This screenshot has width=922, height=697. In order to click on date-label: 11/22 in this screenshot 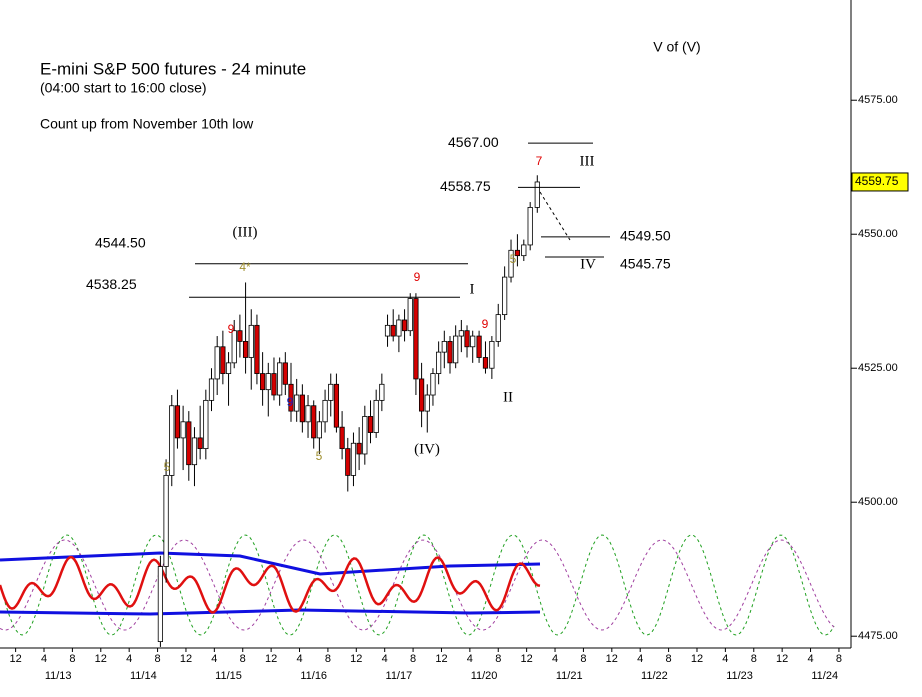, I will do `click(654, 676)`.